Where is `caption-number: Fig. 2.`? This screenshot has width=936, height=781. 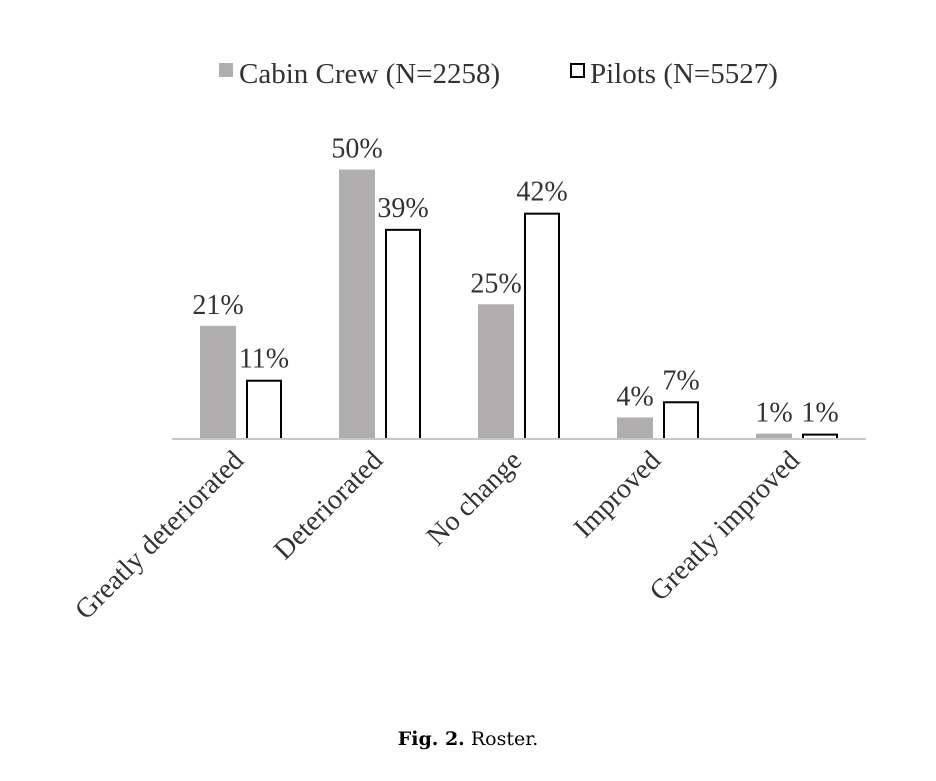 caption-number: Fig. 2. is located at coordinates (431, 739).